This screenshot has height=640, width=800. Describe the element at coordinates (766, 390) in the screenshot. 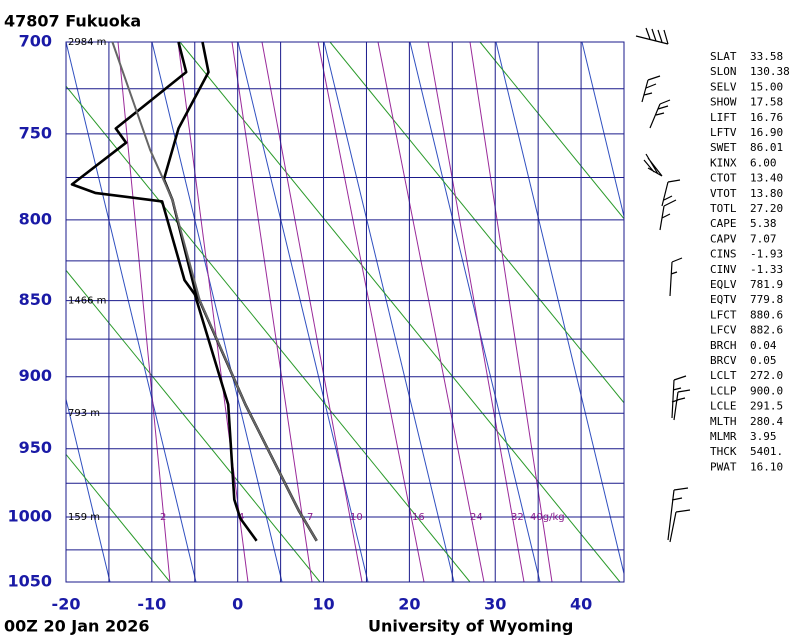

I see `index-value: 900.0` at that location.